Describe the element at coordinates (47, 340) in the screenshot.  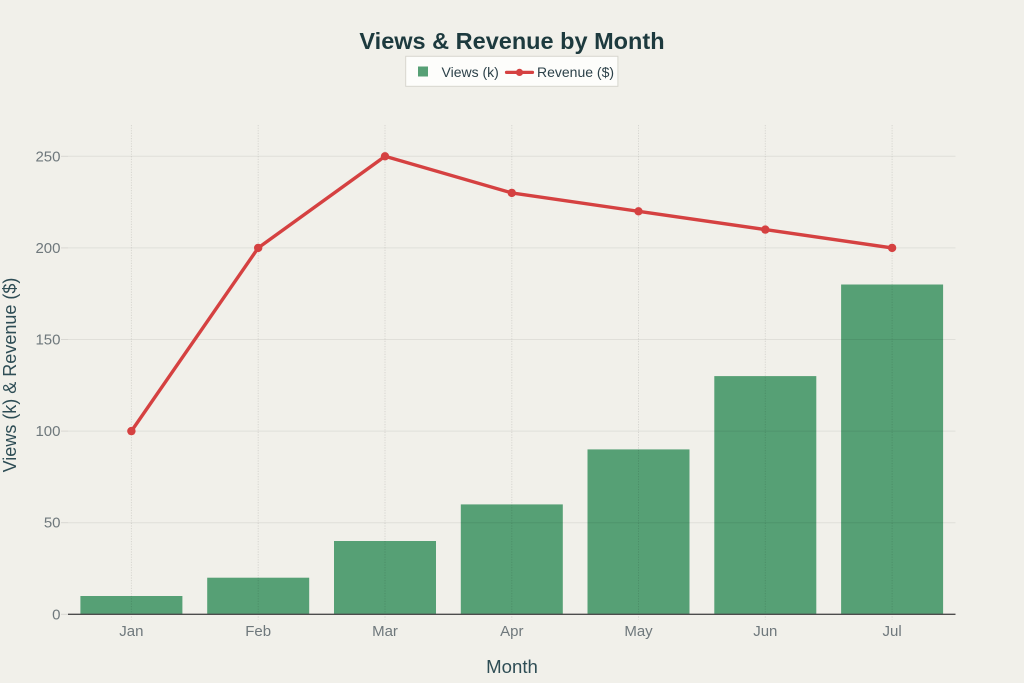
I see `svg-text: 150` at that location.